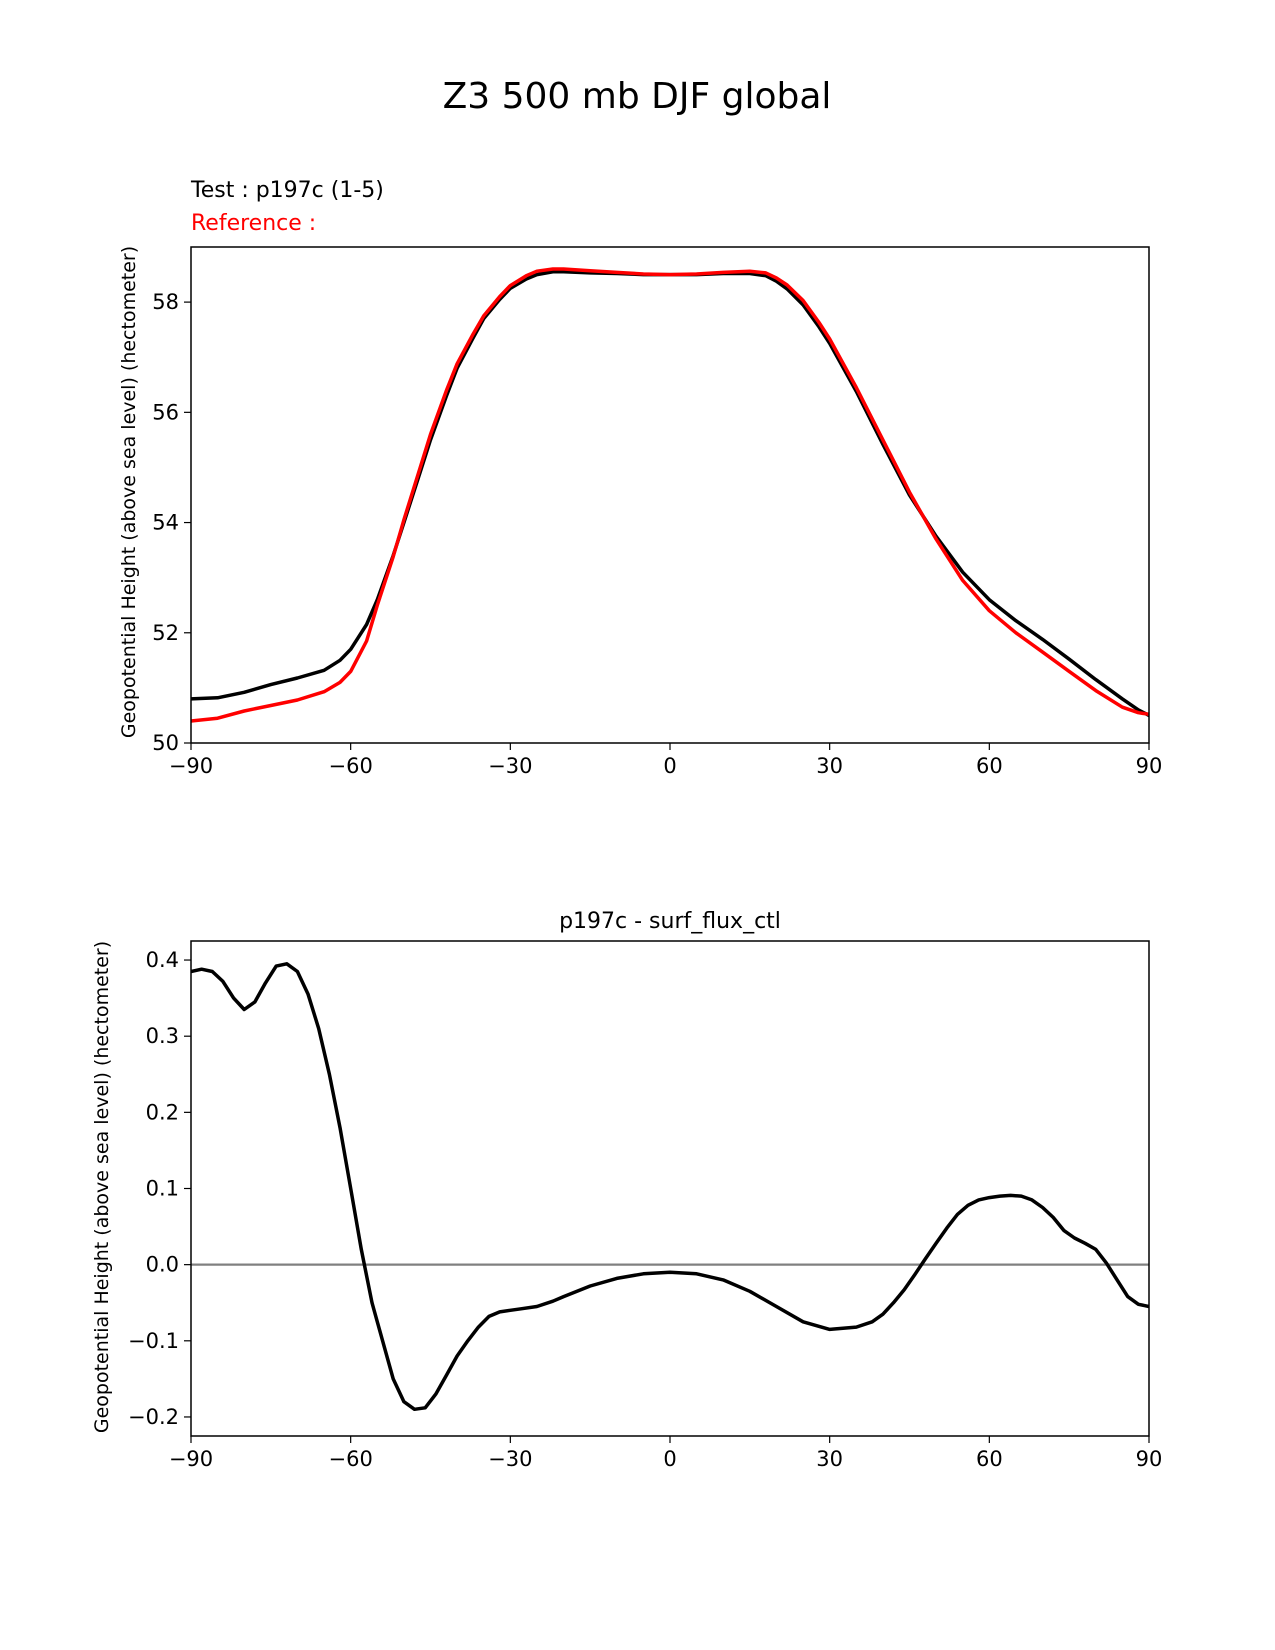 The height and width of the screenshot is (1650, 1275). What do you see at coordinates (351, 1459) in the screenshot?
I see `bottom-x-tick-label: −60` at bounding box center [351, 1459].